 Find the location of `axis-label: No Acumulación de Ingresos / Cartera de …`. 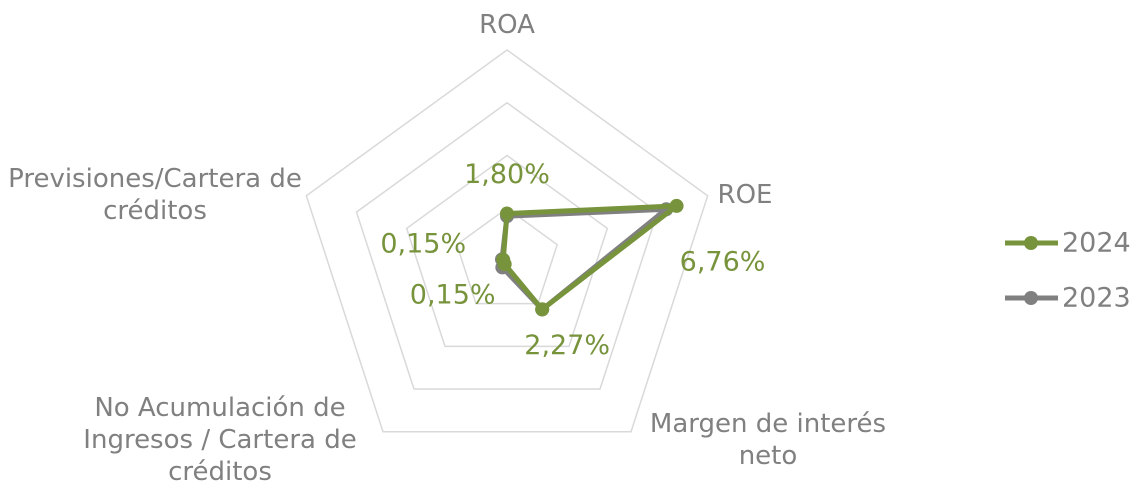

axis-label: No Acumulación de Ingresos / Cartera de … is located at coordinates (220, 440).